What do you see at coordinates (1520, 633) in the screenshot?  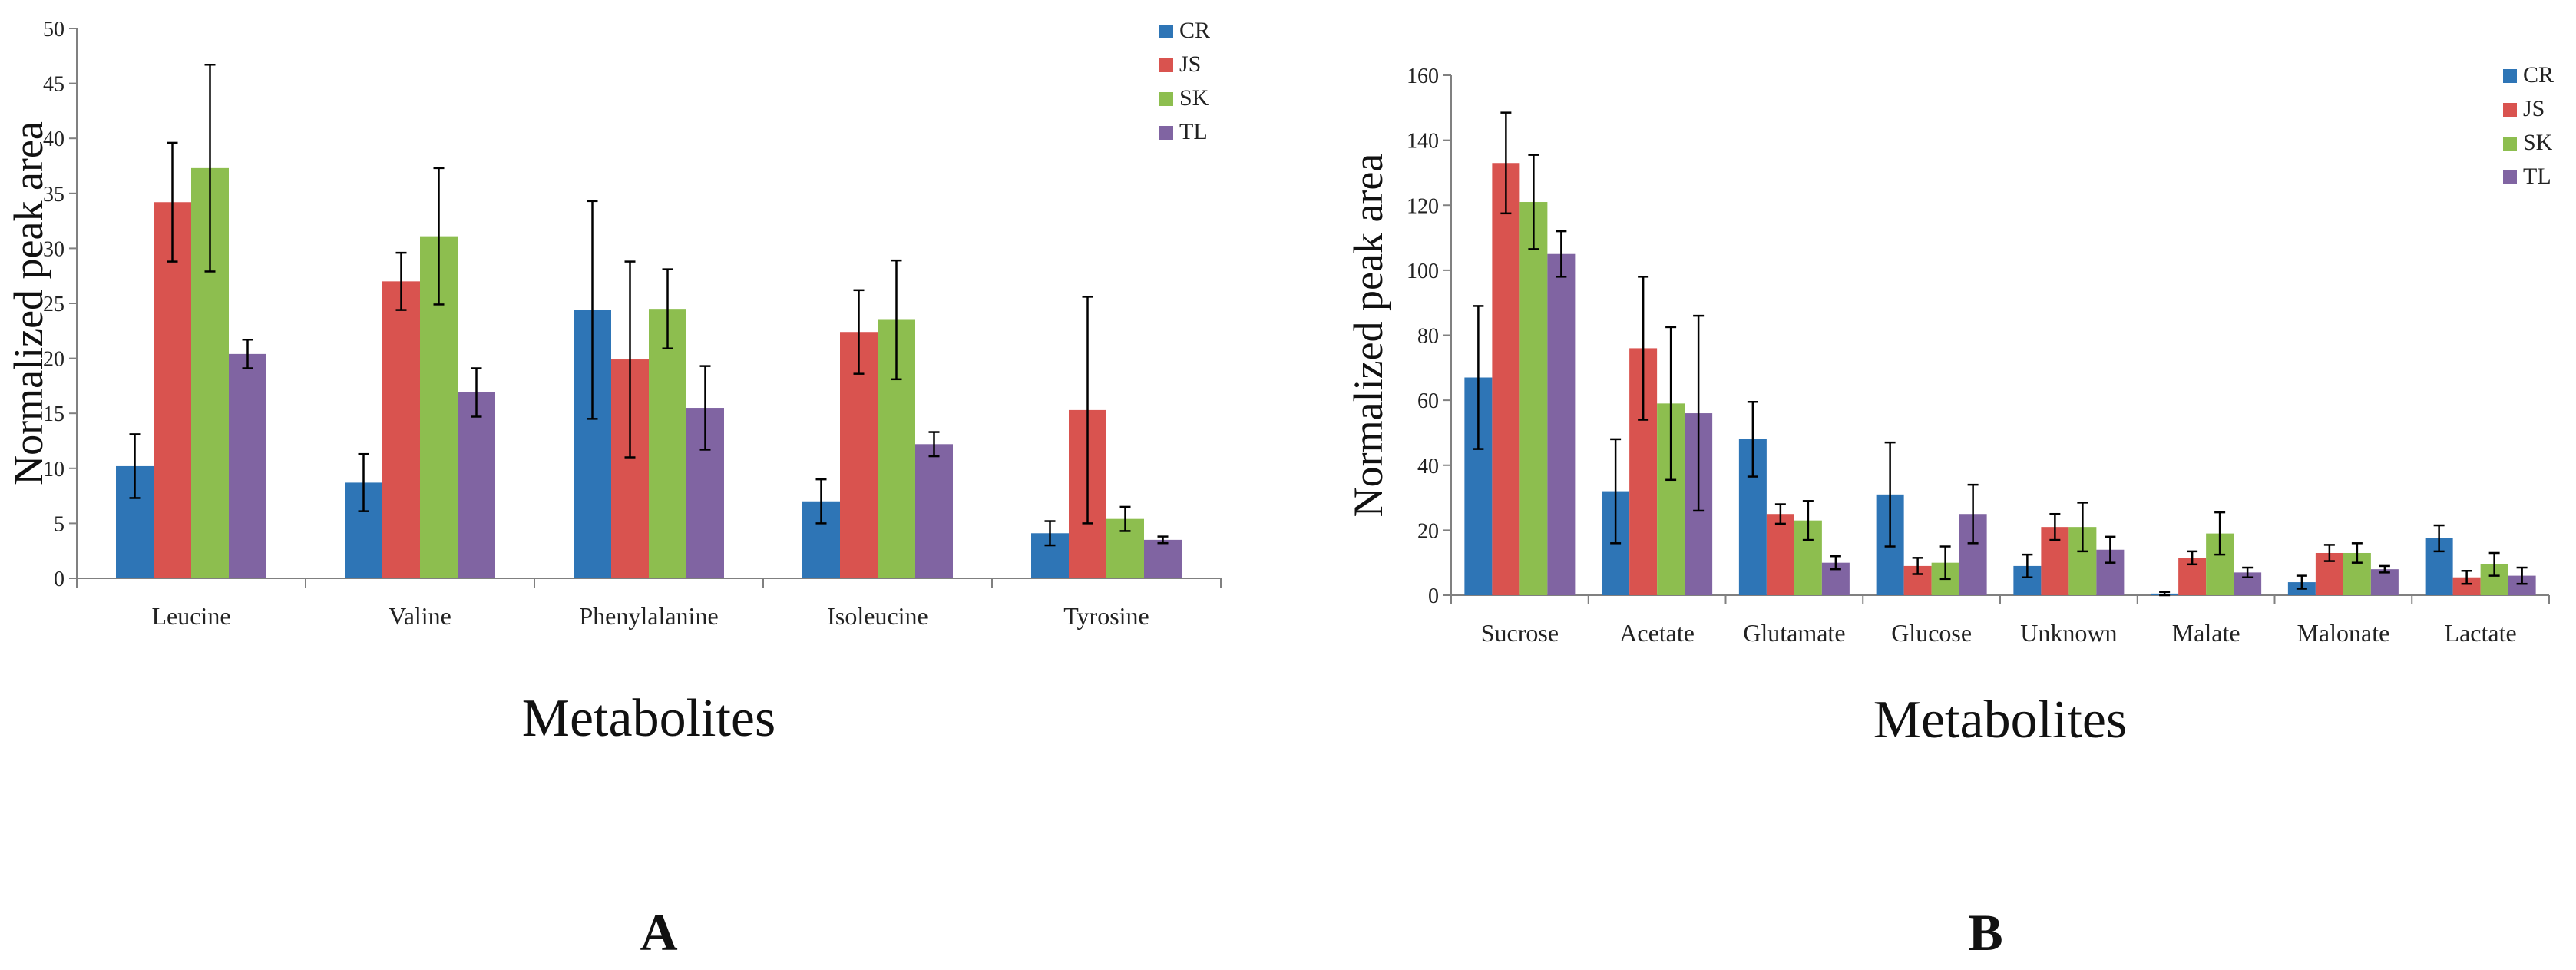 I see `chart-b-category-label: Sucrose` at bounding box center [1520, 633].